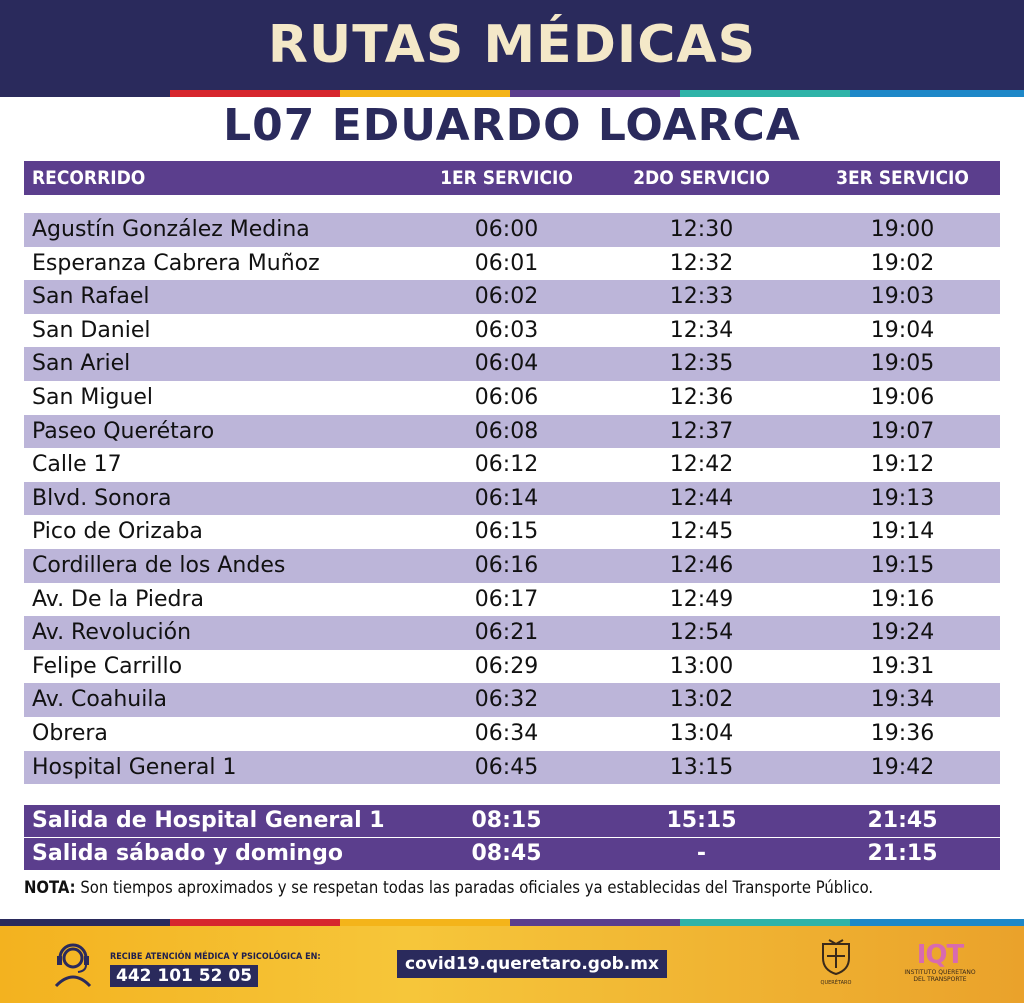 This screenshot has height=1003, width=1024. I want to click on special-row-label: Salida sábado y domingo, so click(187, 853).